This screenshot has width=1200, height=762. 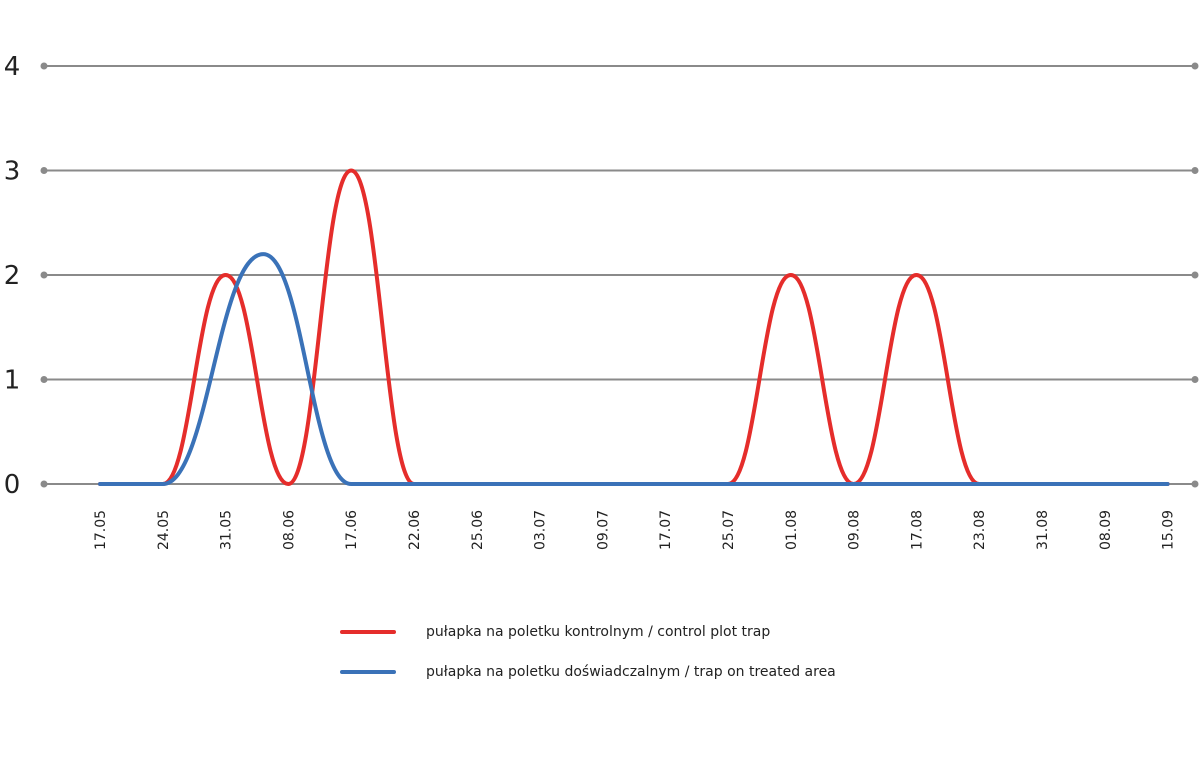 What do you see at coordinates (666, 530) in the screenshot?
I see `x-tick-label: 17.07` at bounding box center [666, 530].